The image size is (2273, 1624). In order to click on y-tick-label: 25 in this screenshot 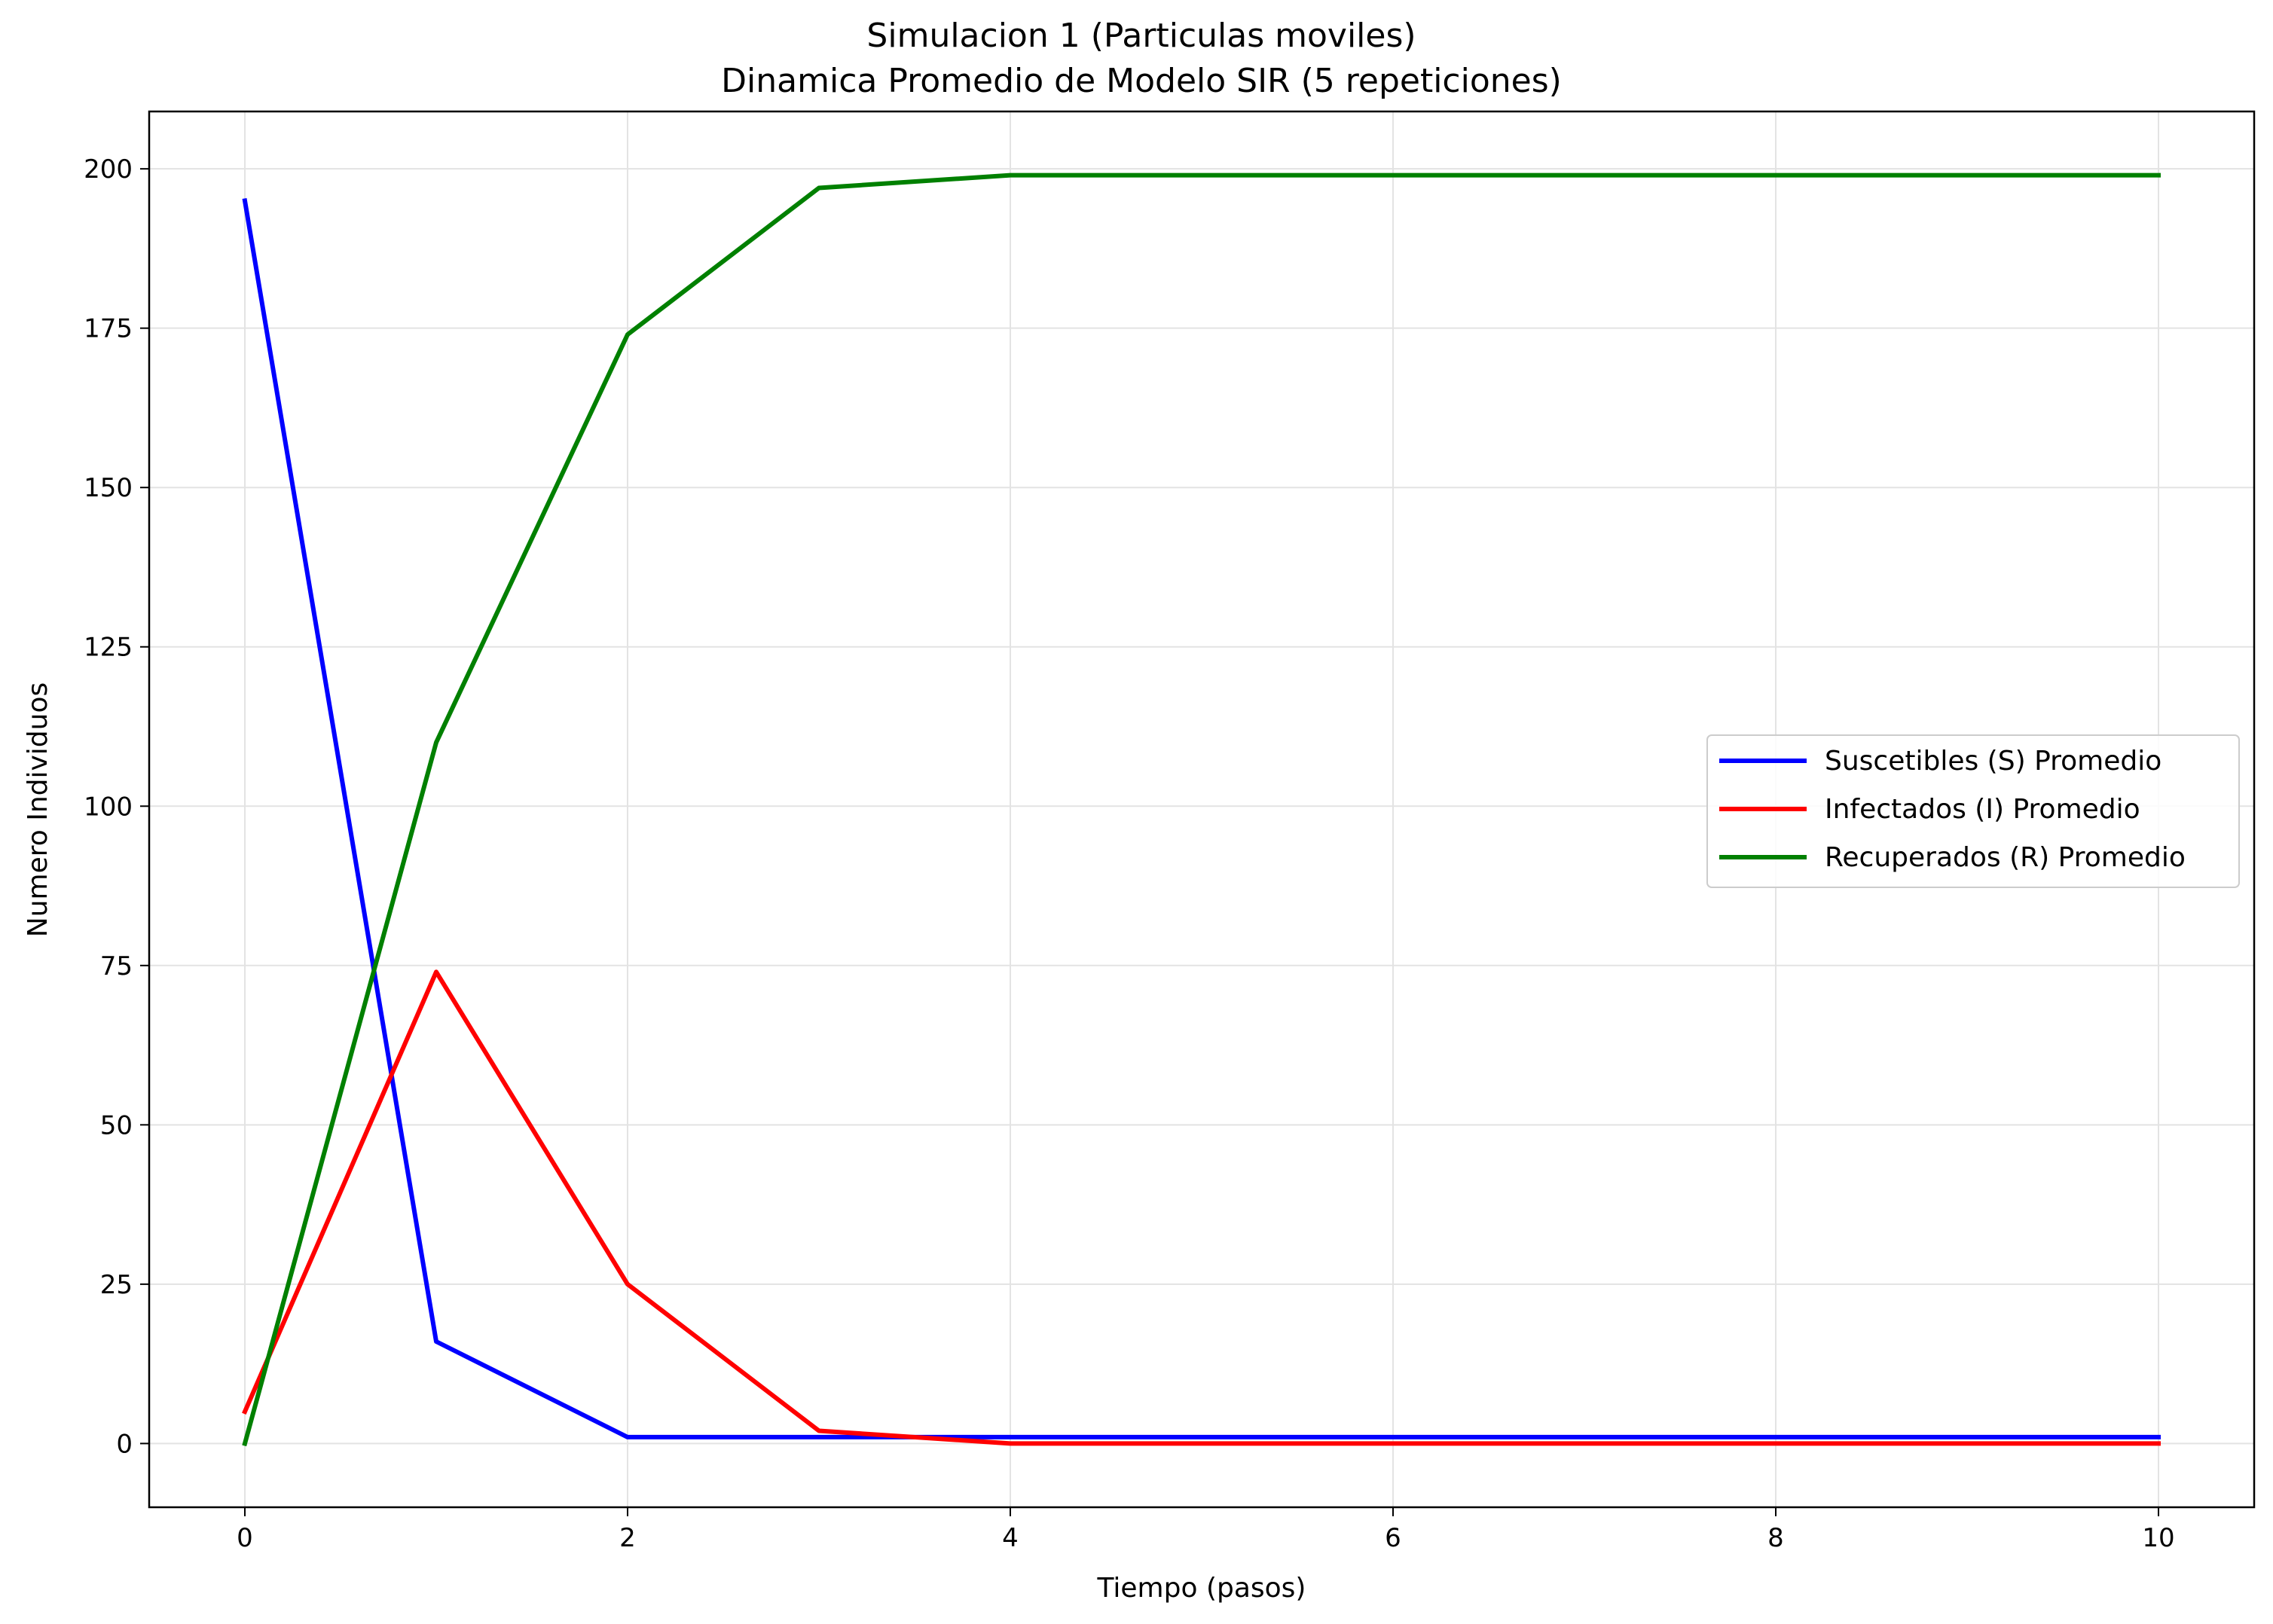, I will do `click(116, 1285)`.